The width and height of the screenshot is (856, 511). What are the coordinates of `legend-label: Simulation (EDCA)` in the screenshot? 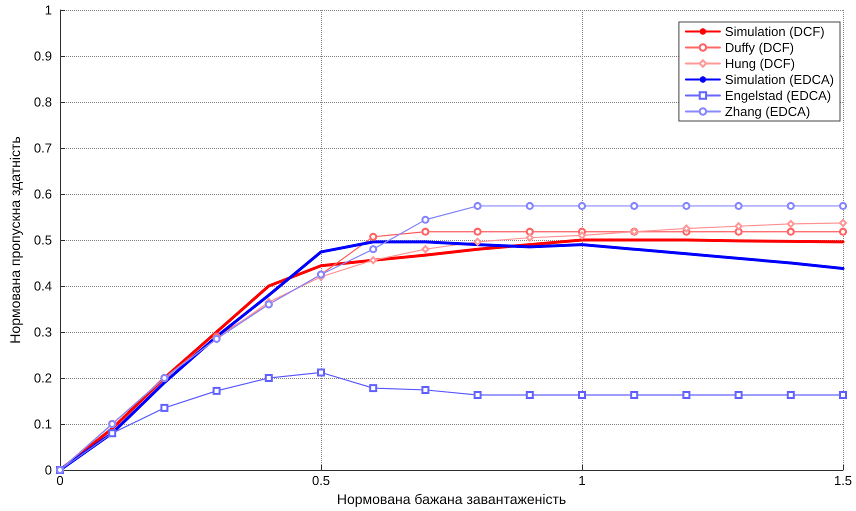 It's located at (779, 79).